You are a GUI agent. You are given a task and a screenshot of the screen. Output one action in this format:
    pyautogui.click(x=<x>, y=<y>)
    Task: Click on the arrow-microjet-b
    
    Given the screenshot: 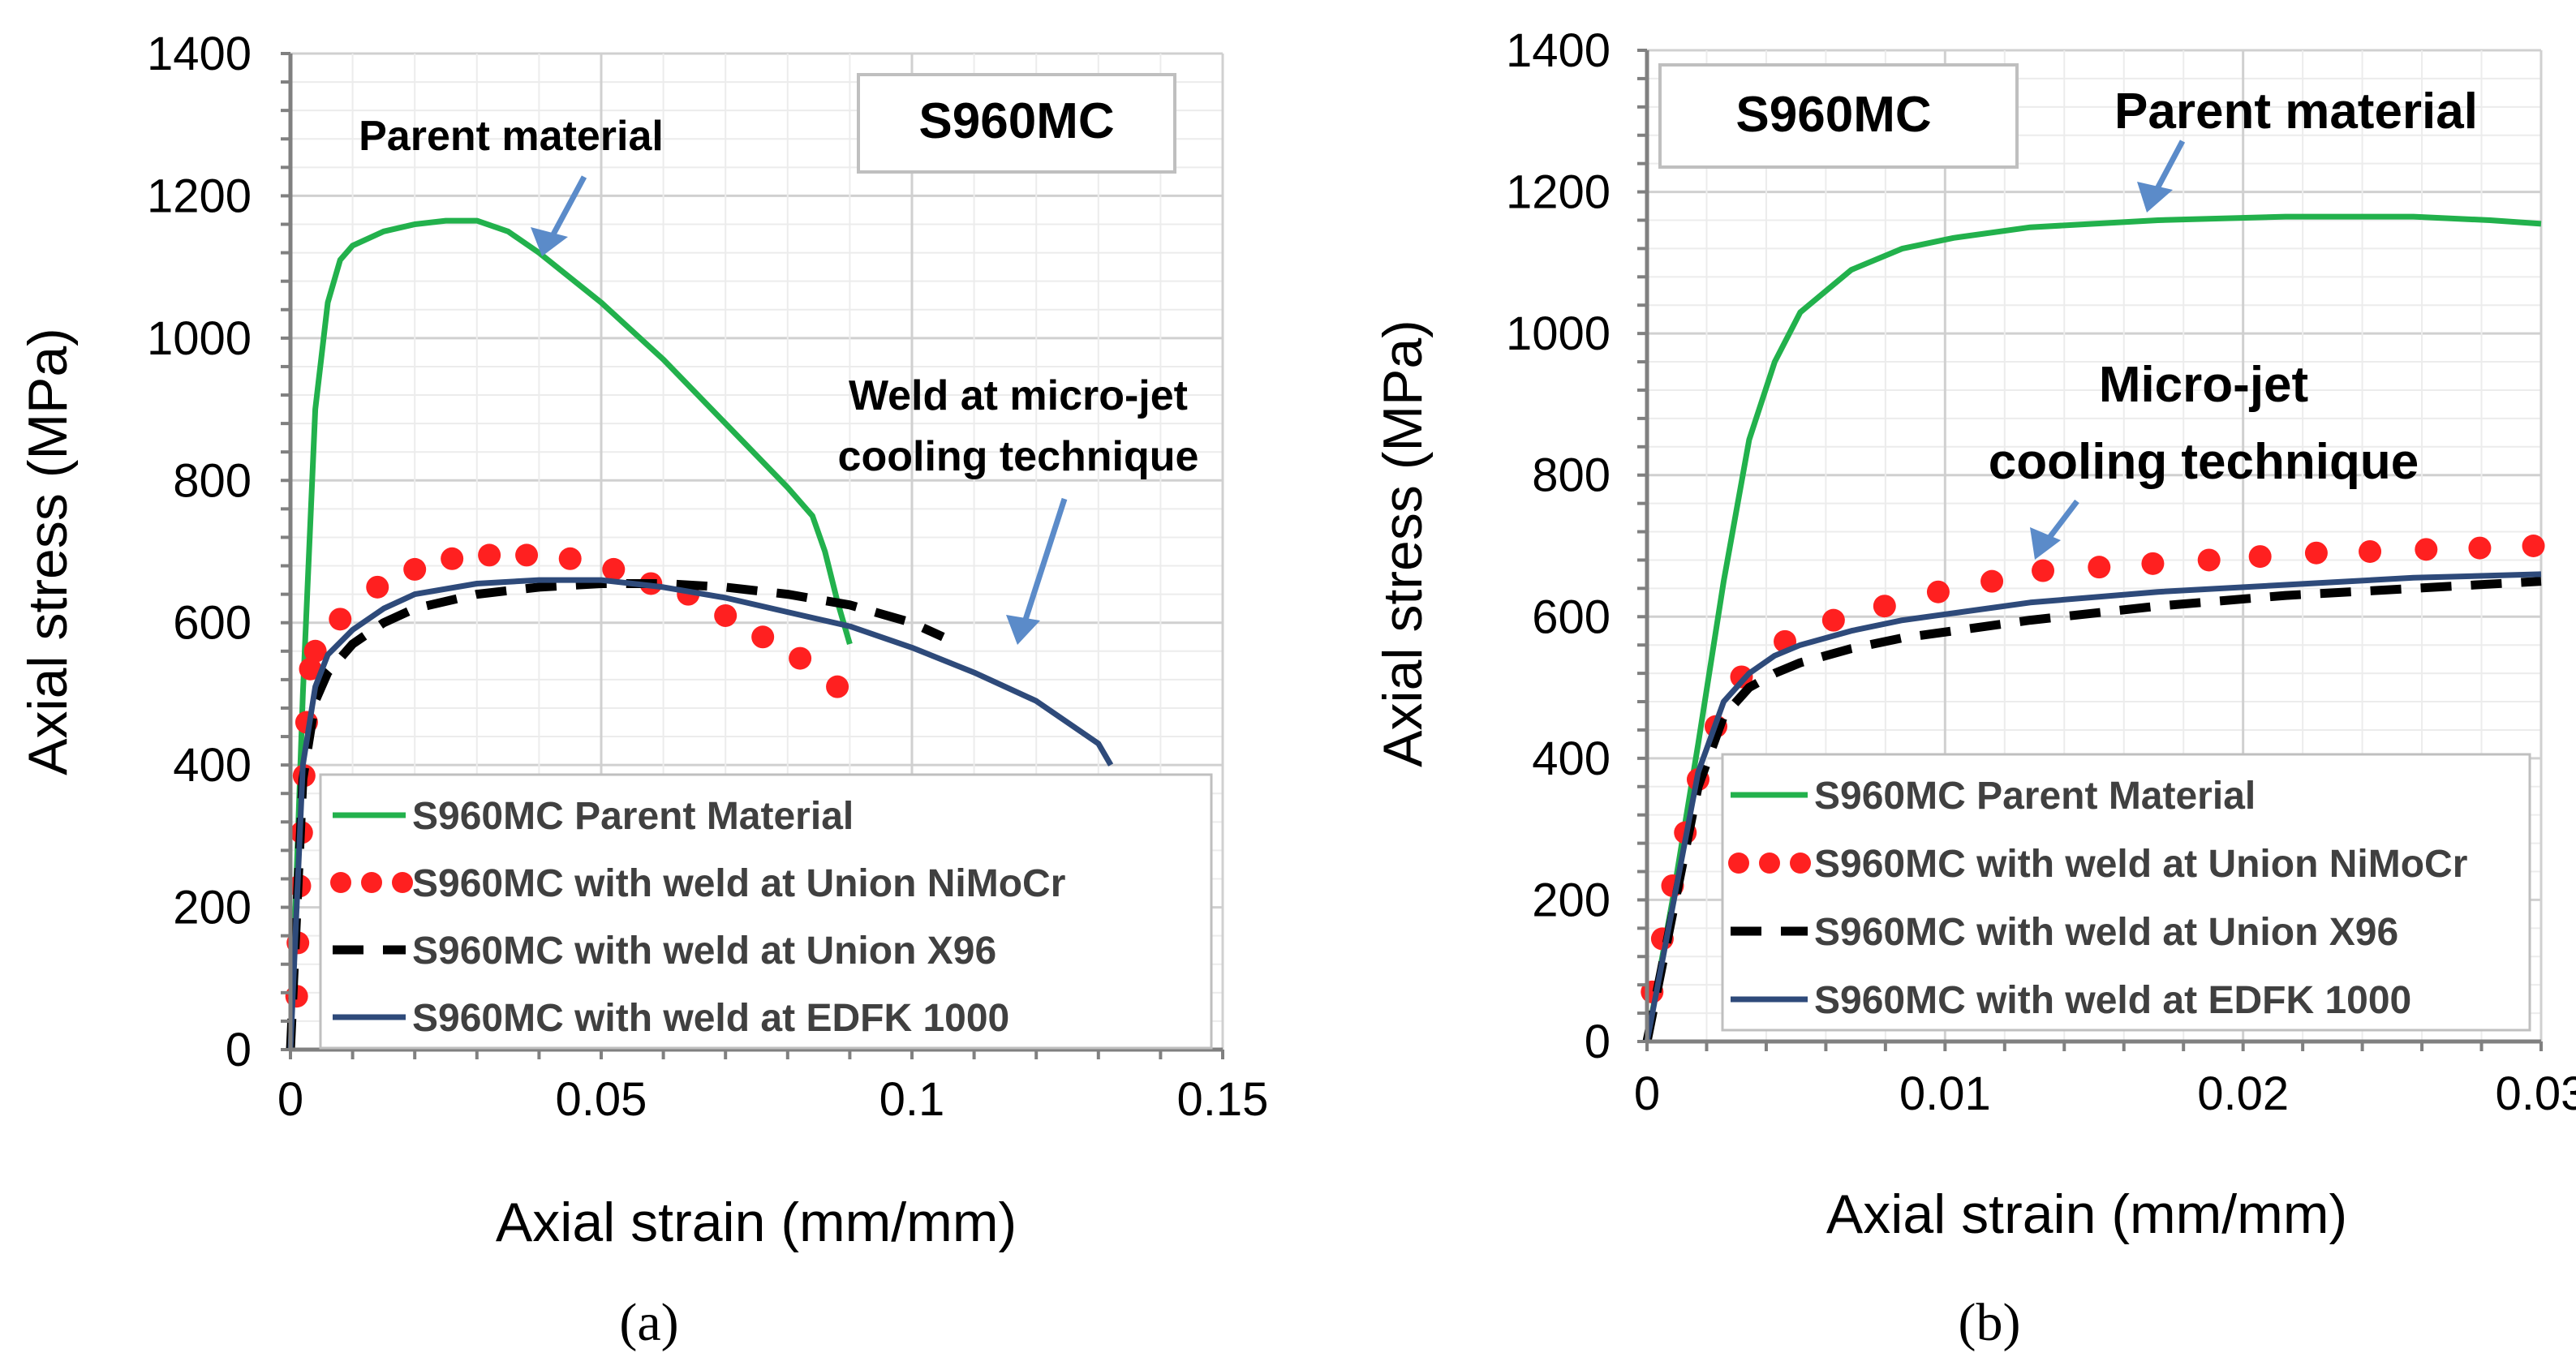 What is the action you would take?
    pyautogui.click(x=2061, y=521)
    